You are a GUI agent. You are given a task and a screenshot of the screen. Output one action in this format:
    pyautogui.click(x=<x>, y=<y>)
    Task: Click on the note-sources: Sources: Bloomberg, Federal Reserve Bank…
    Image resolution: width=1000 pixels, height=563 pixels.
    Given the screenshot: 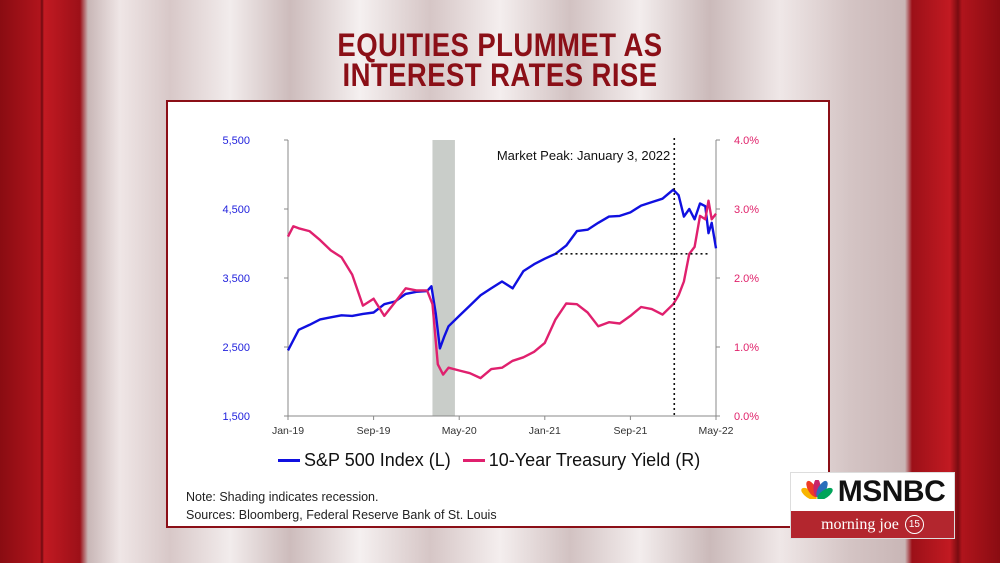 What is the action you would take?
    pyautogui.click(x=341, y=515)
    